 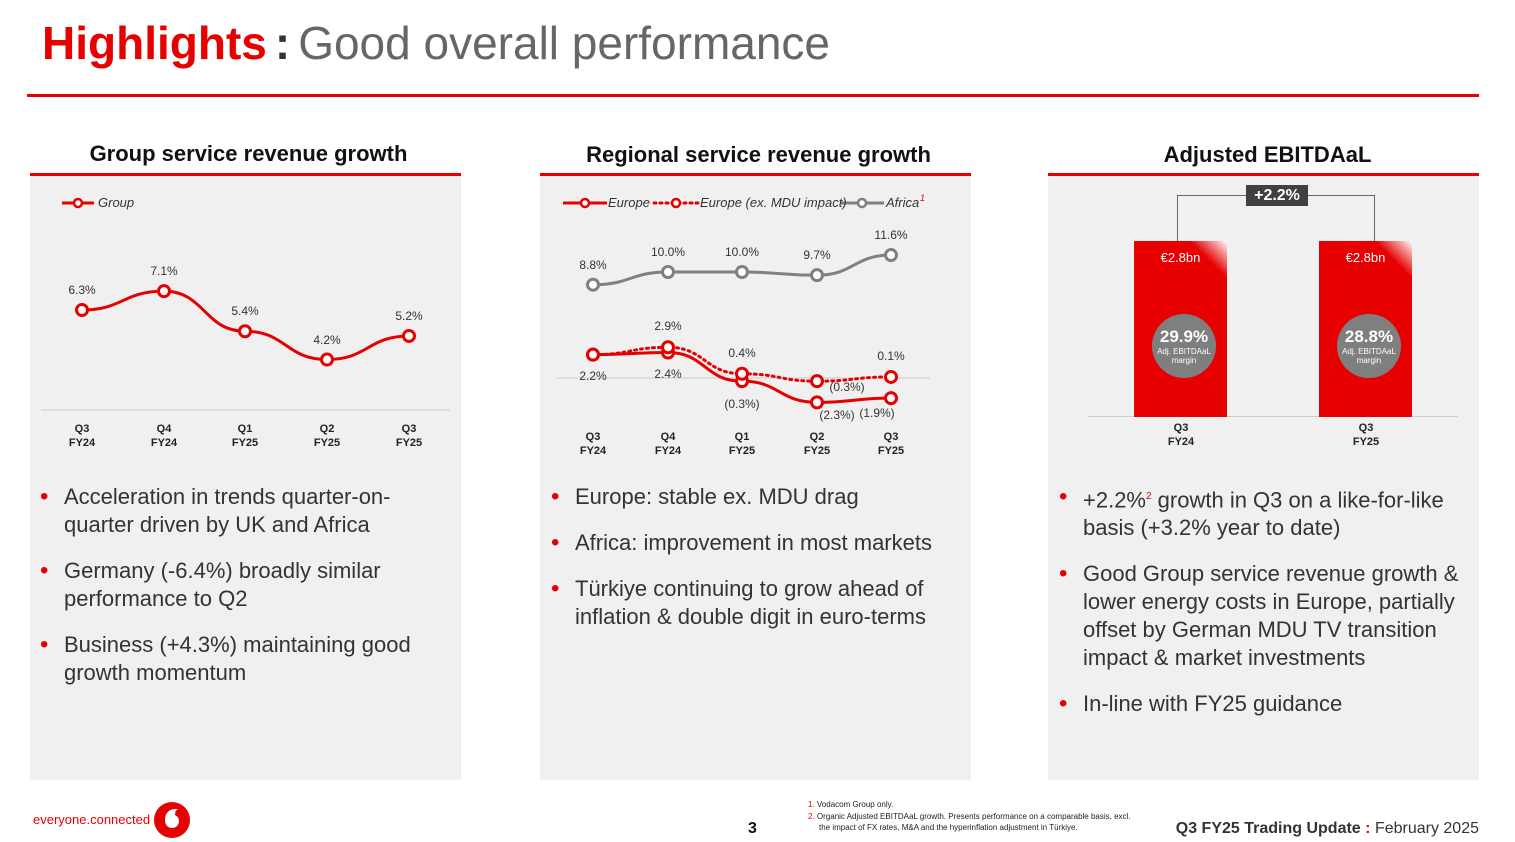 What do you see at coordinates (837, 415) in the screenshot?
I see `data-label: (2.3%)` at bounding box center [837, 415].